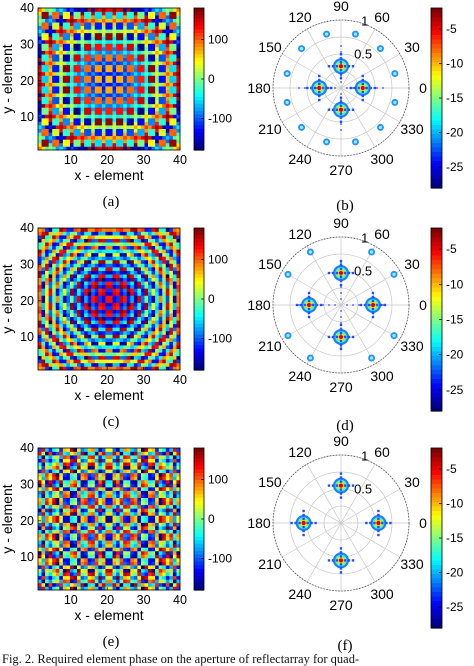 The image size is (474, 666). I want to click on heatmap-colorbar-band, so click(199, 368).